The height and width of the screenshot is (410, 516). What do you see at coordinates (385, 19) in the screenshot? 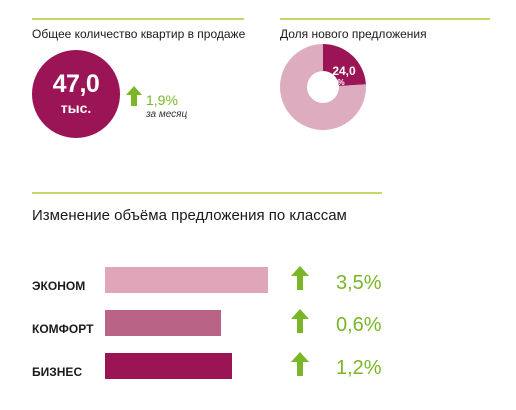
I see `top-right-rule` at bounding box center [385, 19].